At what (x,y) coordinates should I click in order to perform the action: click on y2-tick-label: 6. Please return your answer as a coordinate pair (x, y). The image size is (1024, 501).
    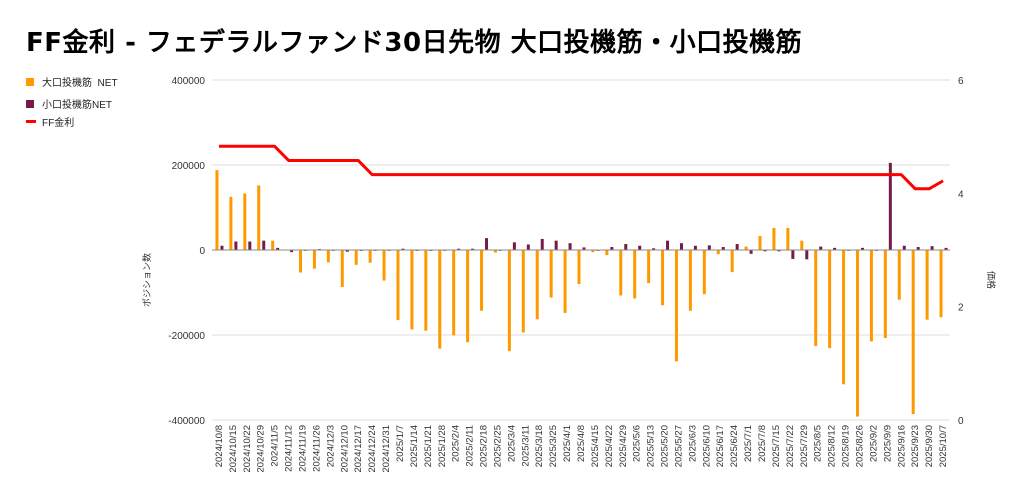
    Looking at the image, I should click on (961, 81).